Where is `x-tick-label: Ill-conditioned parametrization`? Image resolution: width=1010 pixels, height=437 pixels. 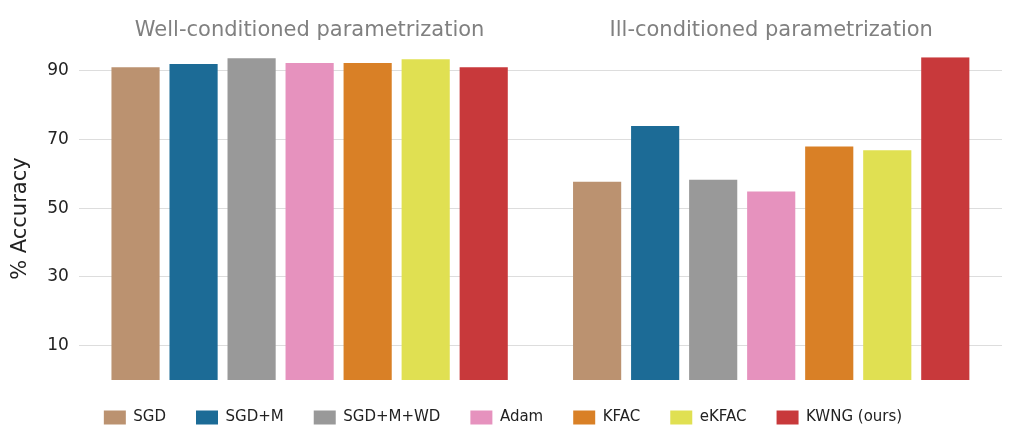 x-tick-label: Ill-conditioned parametrization is located at coordinates (771, 29).